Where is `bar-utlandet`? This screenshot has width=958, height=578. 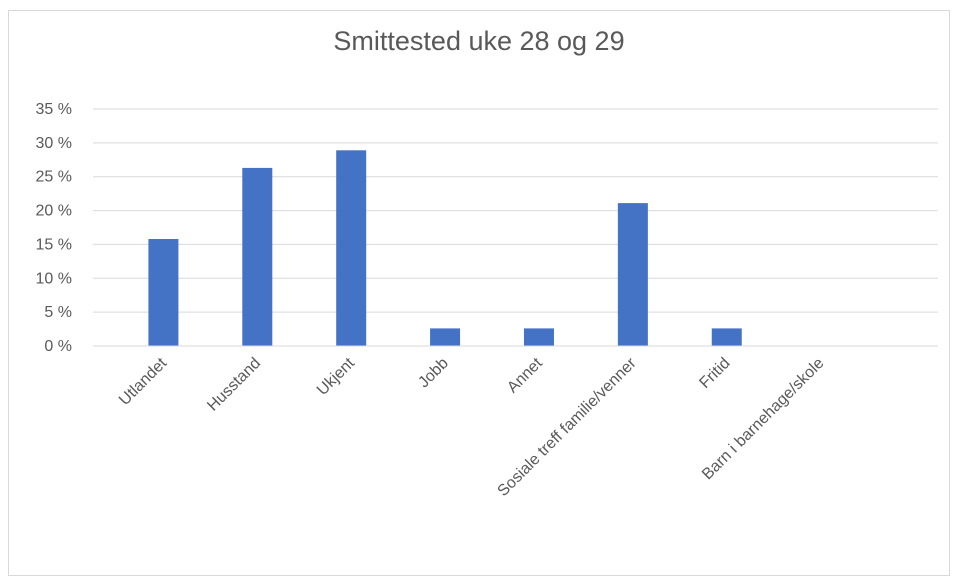
bar-utlandet is located at coordinates (163, 292).